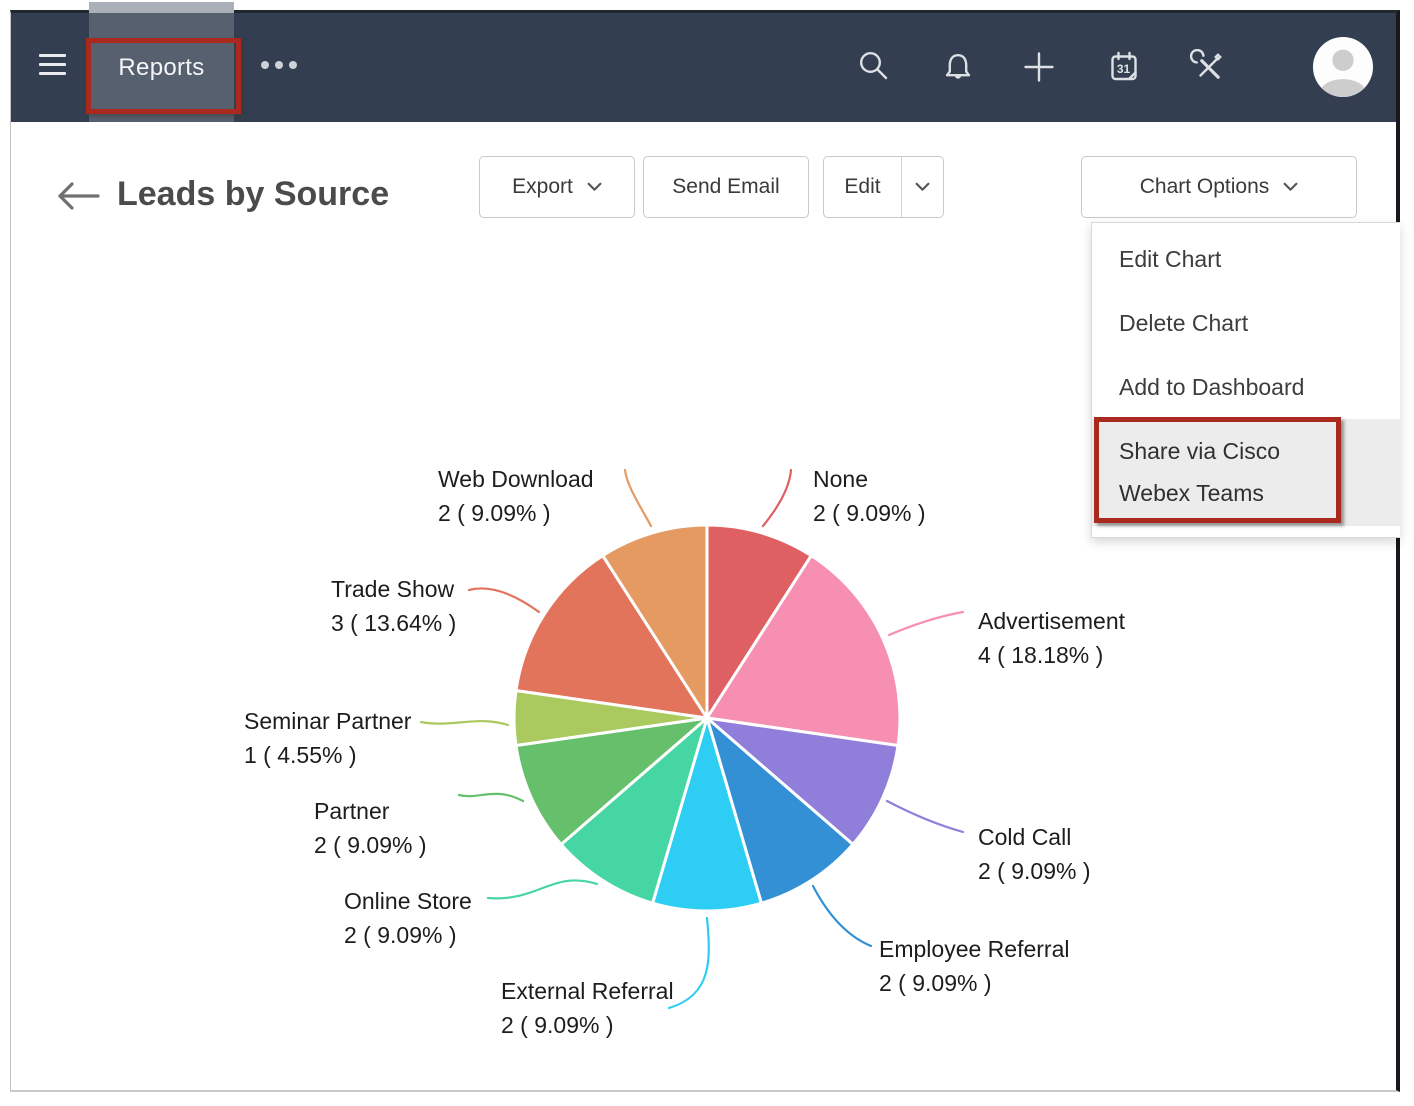  Describe the element at coordinates (161, 7) in the screenshot. I see `reports-tab-highlight-cap` at that location.